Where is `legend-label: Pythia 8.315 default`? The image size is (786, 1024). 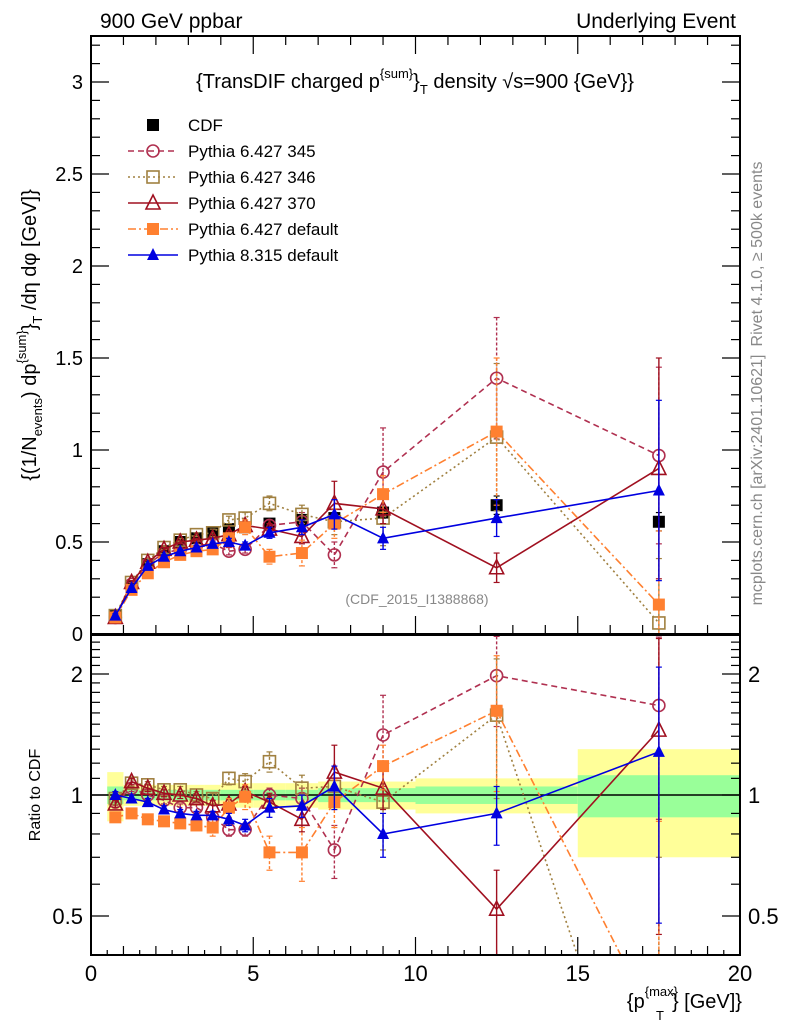 legend-label: Pythia 8.315 default is located at coordinates (263, 255).